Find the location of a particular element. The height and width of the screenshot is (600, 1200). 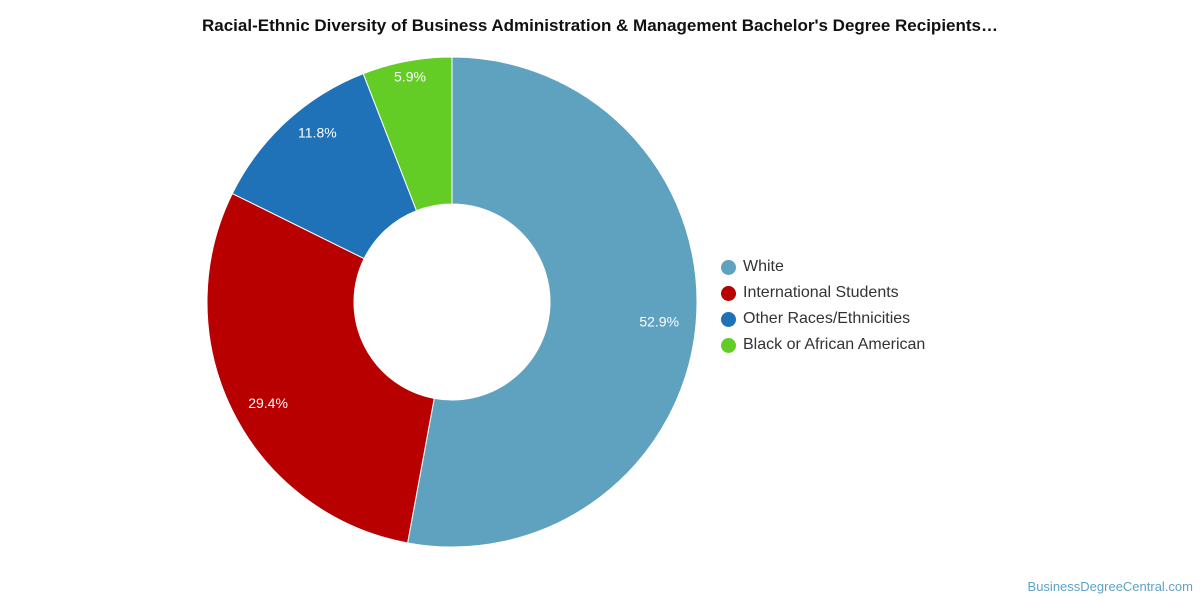

legend-label: White is located at coordinates (763, 266).